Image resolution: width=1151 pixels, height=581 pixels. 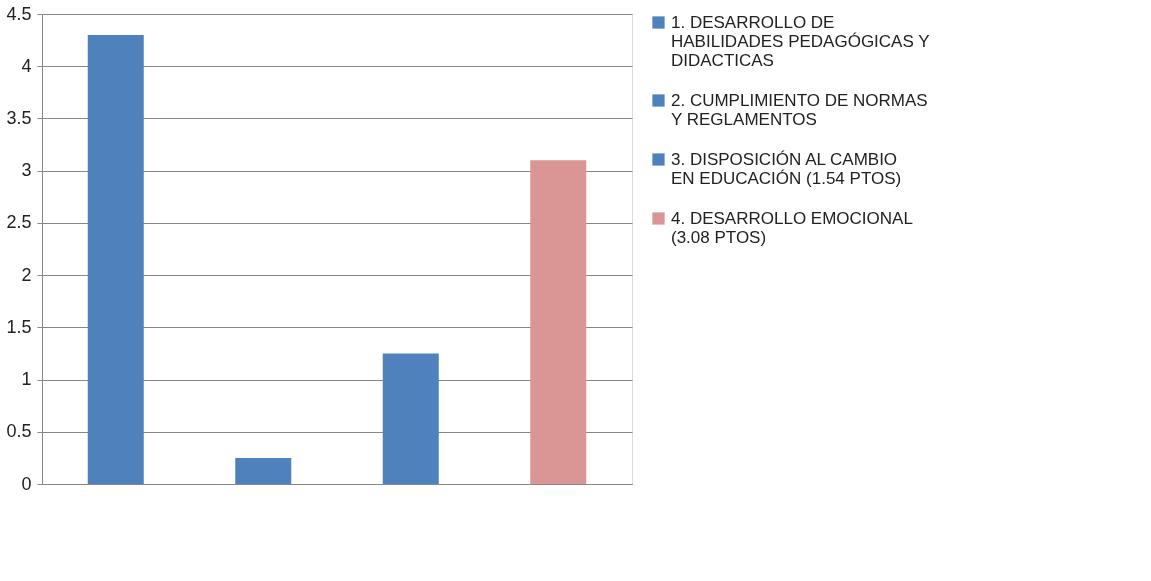 What do you see at coordinates (792, 227) in the screenshot?
I see `legend-label: 4. DESARROLLO EMOCIONAL (3.08 PTOS)` at bounding box center [792, 227].